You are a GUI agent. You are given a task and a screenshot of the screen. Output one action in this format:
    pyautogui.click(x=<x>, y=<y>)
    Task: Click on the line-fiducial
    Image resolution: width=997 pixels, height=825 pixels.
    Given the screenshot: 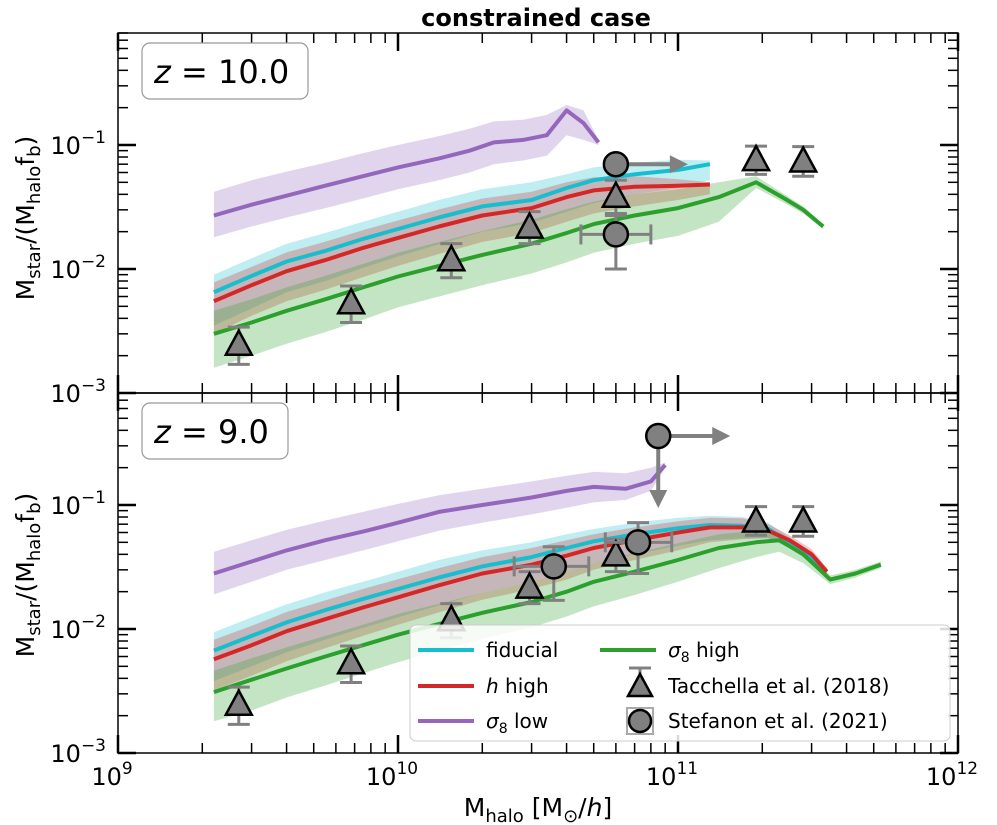 What is the action you would take?
    pyautogui.click(x=462, y=228)
    